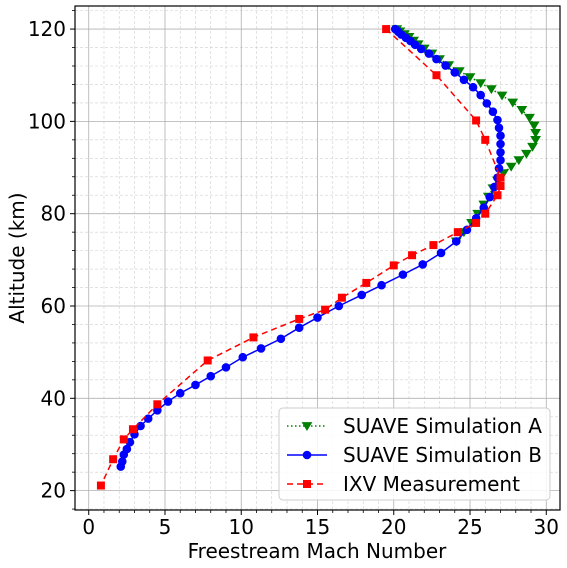  What do you see at coordinates (47, 121) in the screenshot?
I see `y-tick-label: 100` at bounding box center [47, 121].